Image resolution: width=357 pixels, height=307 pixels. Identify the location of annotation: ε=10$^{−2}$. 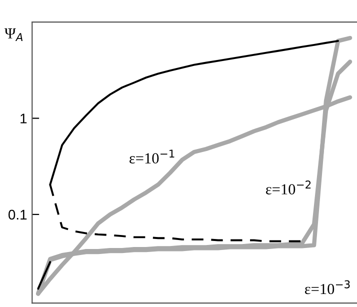
(288, 187).